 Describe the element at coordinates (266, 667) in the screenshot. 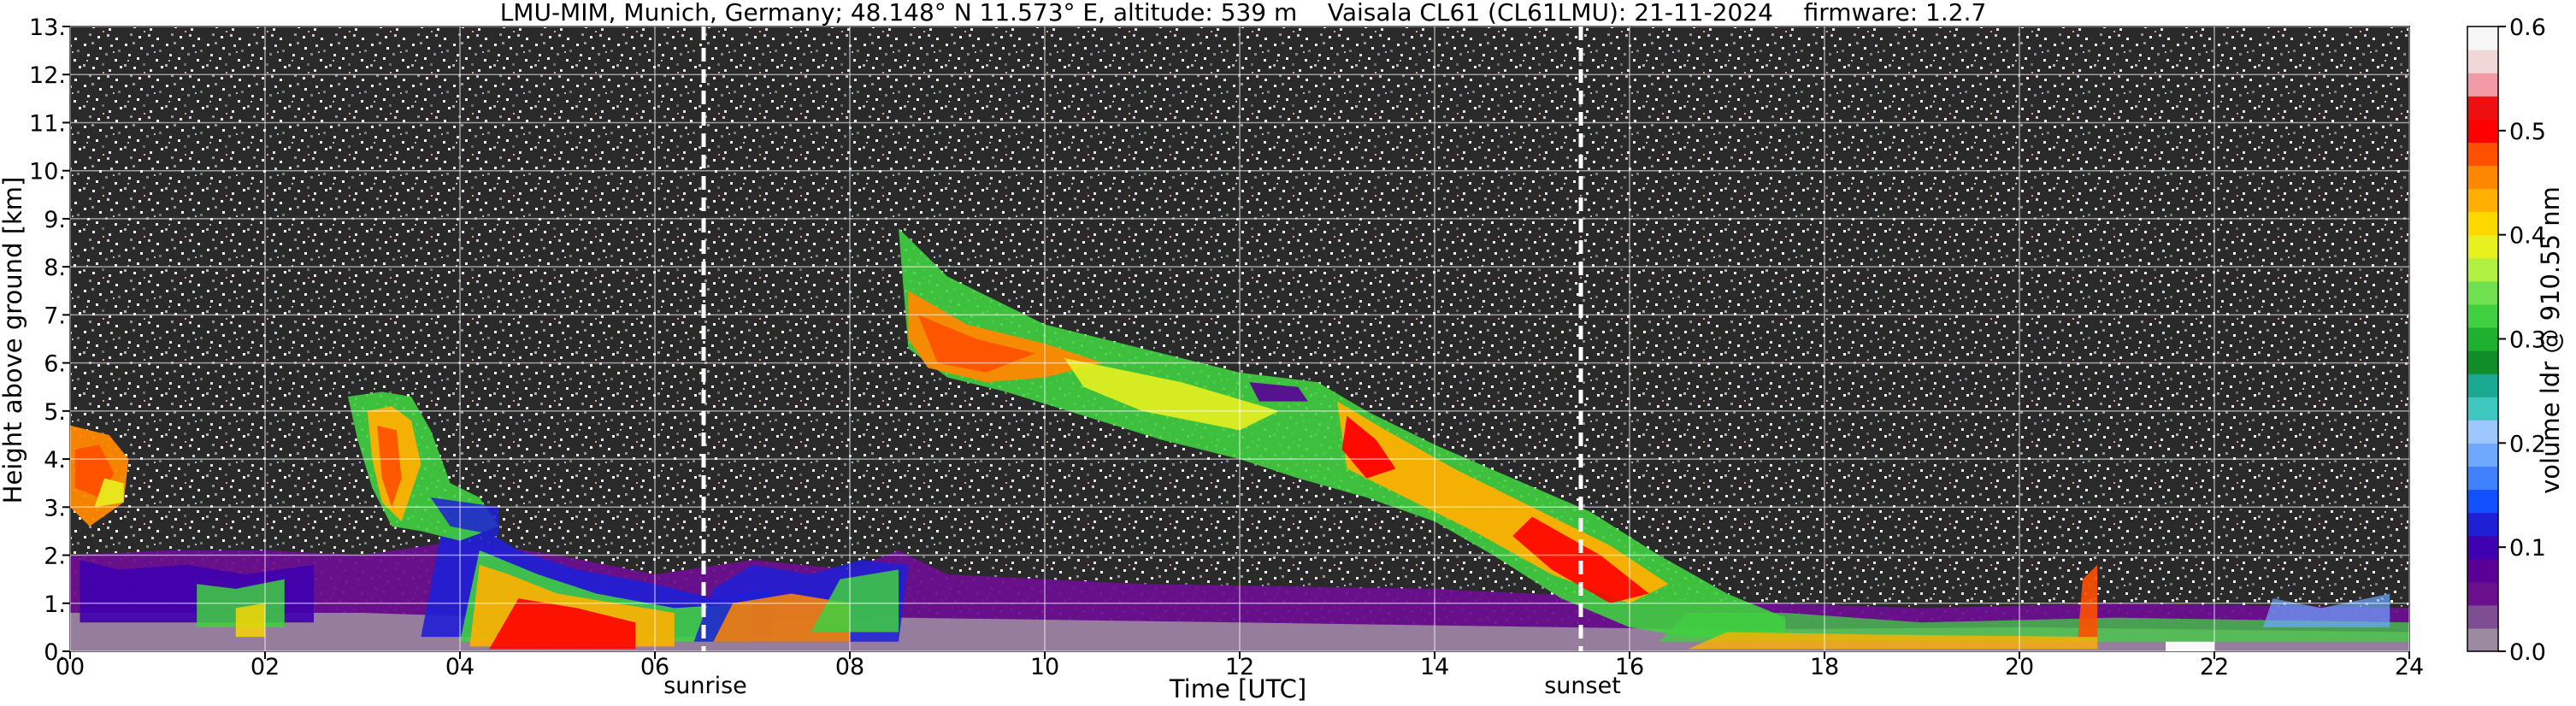

I see `x-tick-label: 02` at that location.